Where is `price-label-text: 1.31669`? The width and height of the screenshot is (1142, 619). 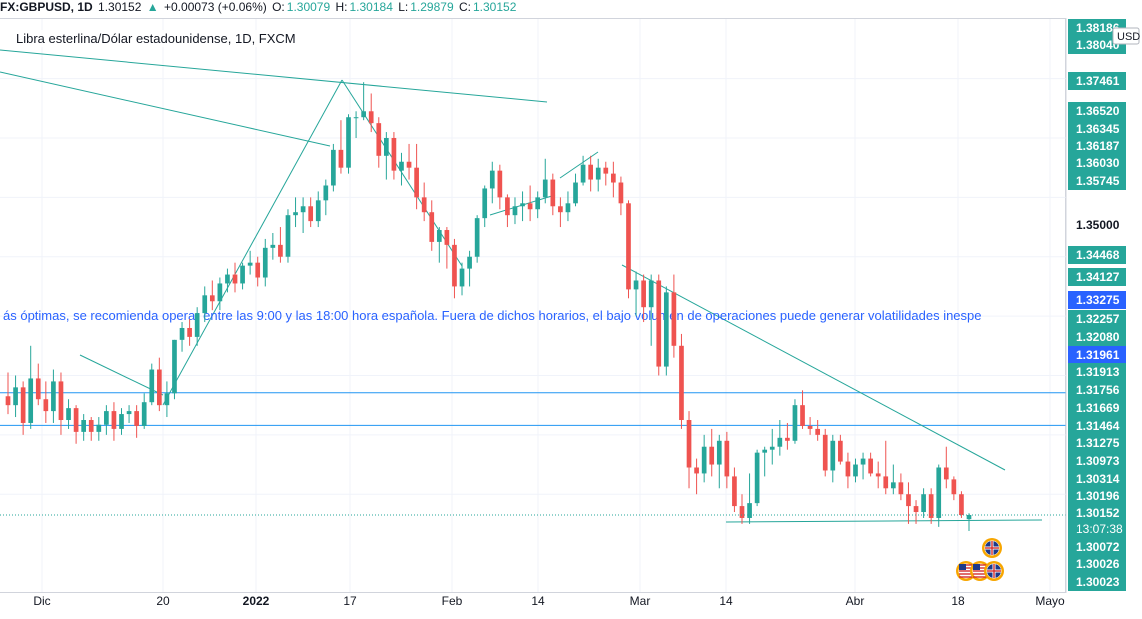 price-label-text: 1.31669 is located at coordinates (1098, 408).